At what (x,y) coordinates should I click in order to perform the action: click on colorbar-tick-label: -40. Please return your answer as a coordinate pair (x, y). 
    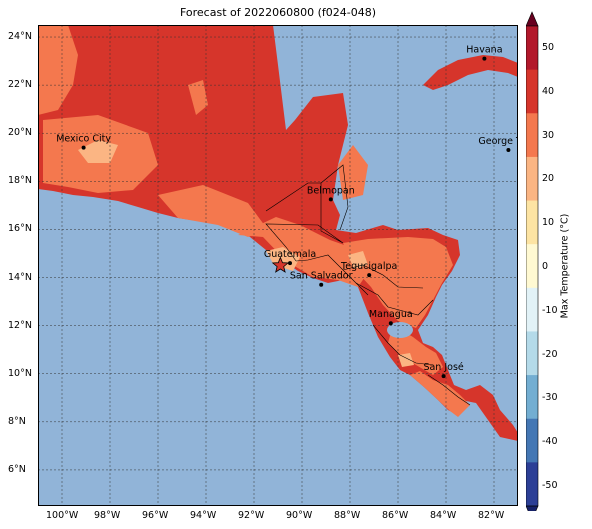
    Looking at the image, I should click on (550, 442).